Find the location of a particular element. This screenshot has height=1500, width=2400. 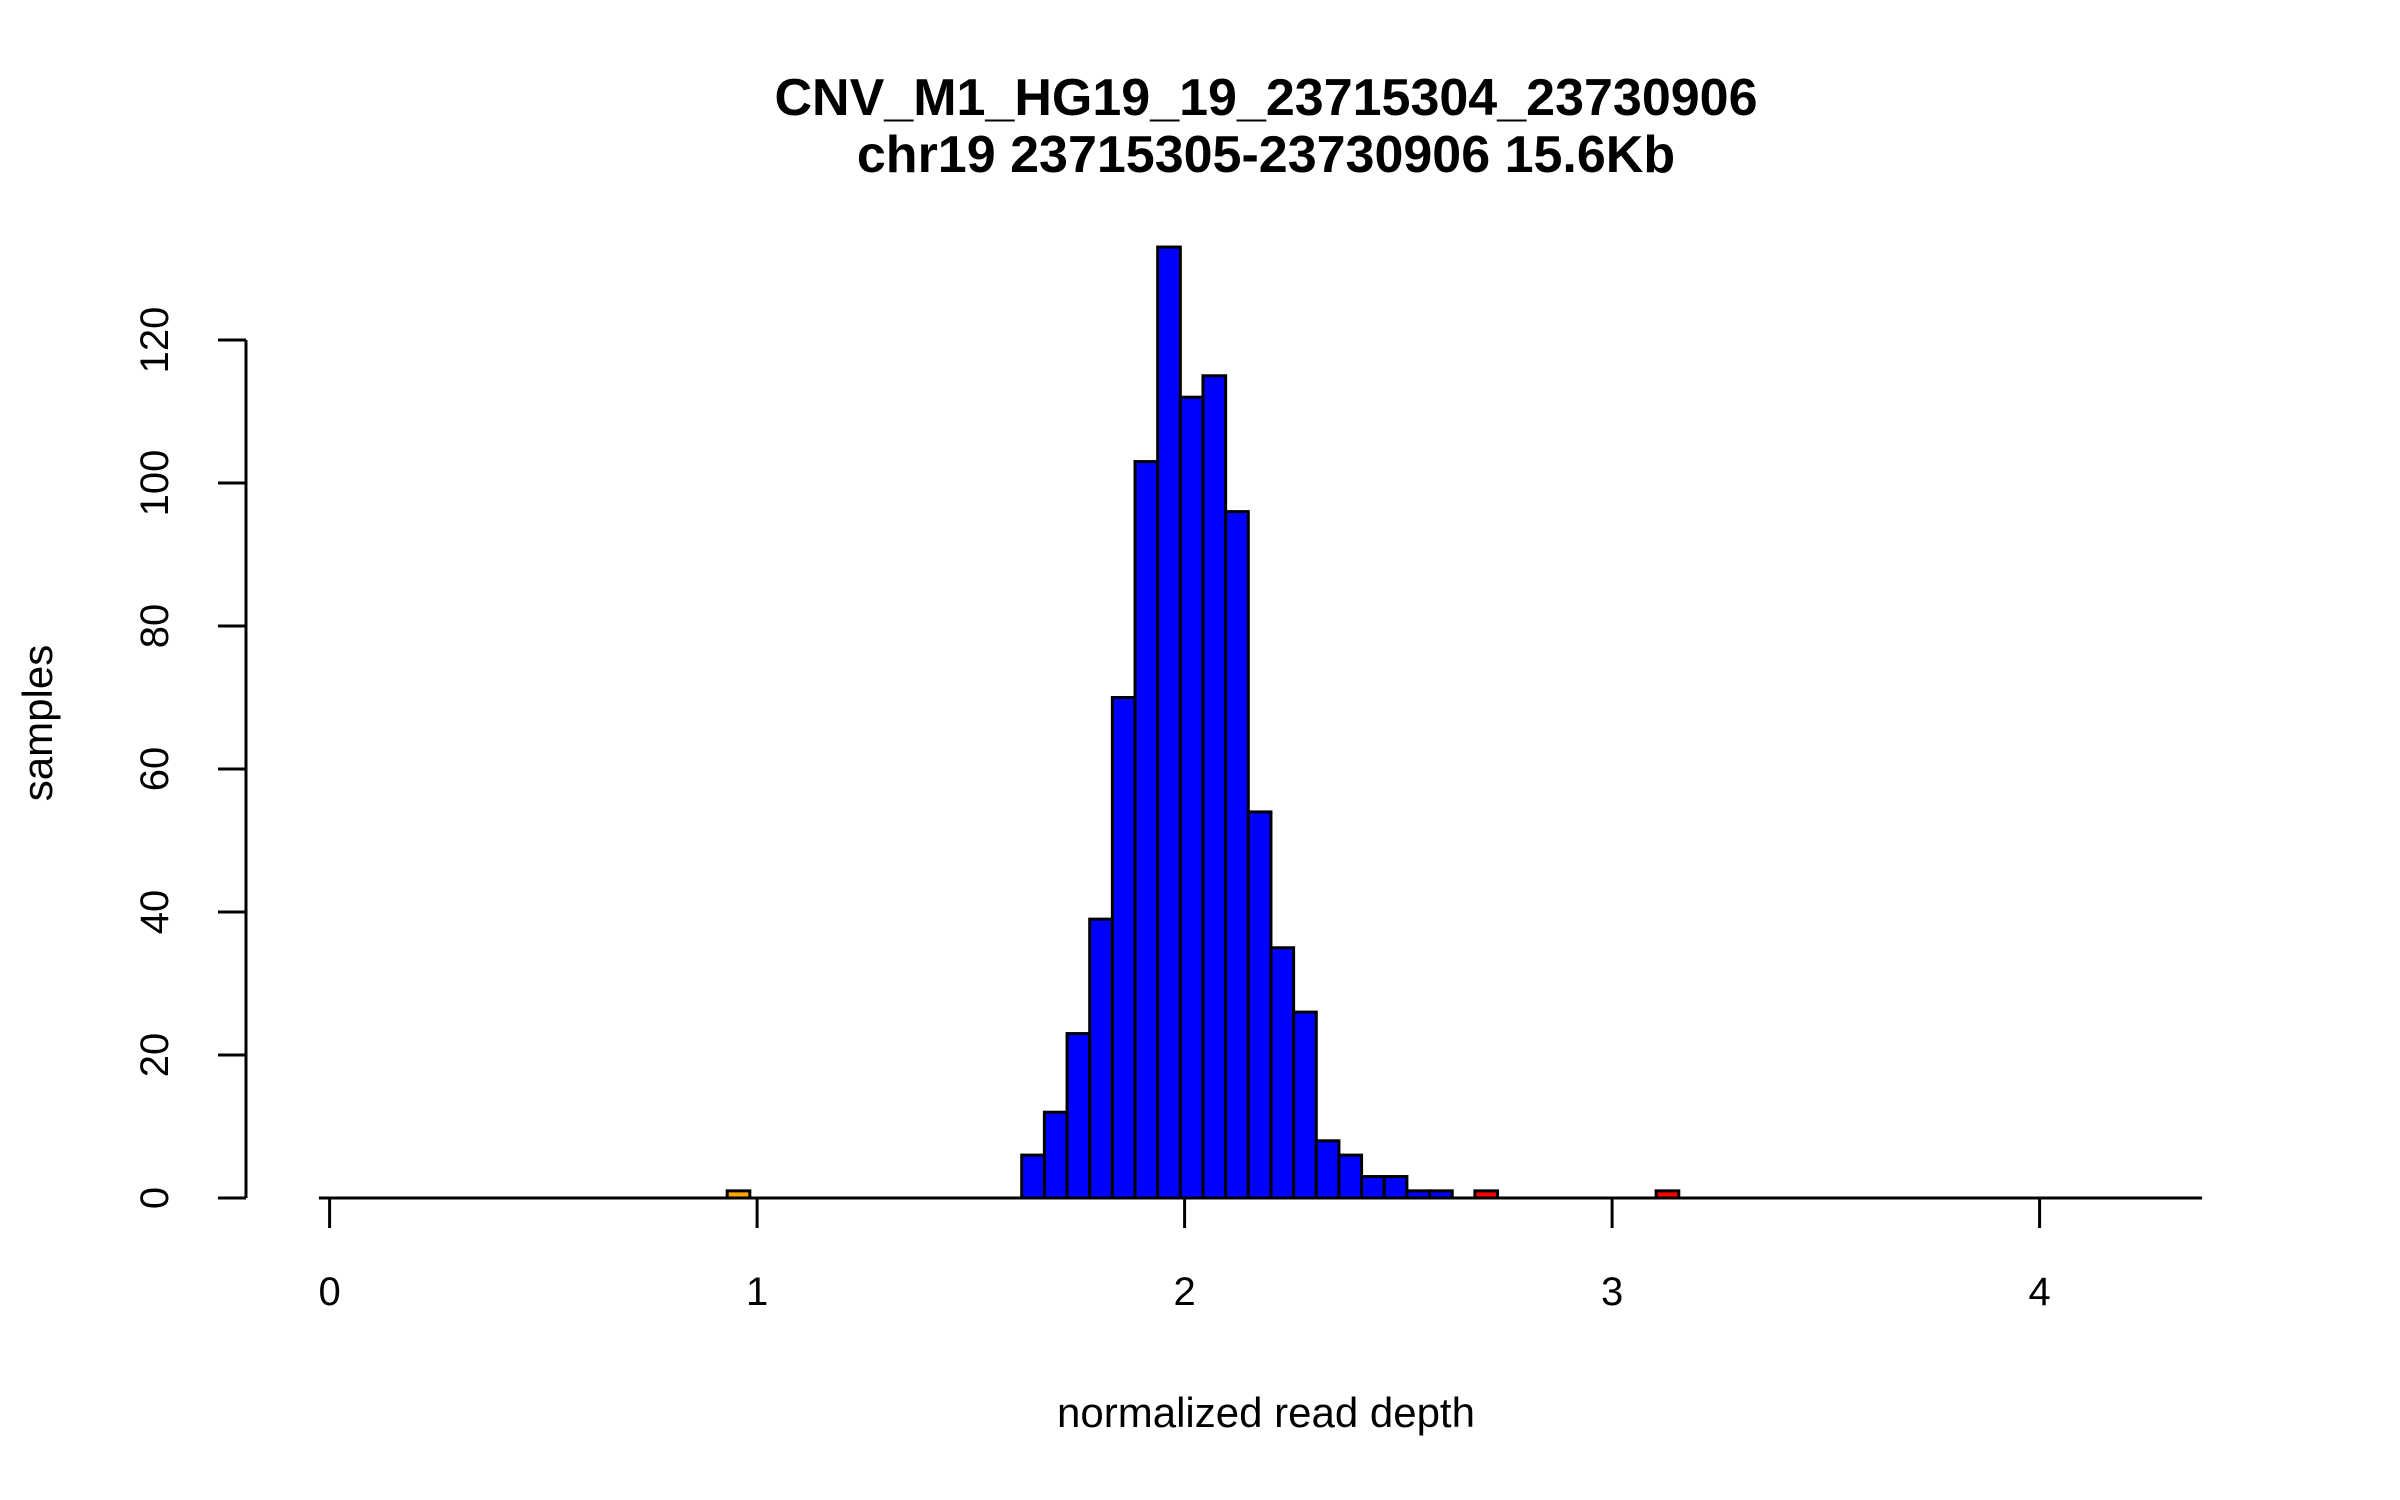

y-tick-label: 80 is located at coordinates (155, 626).